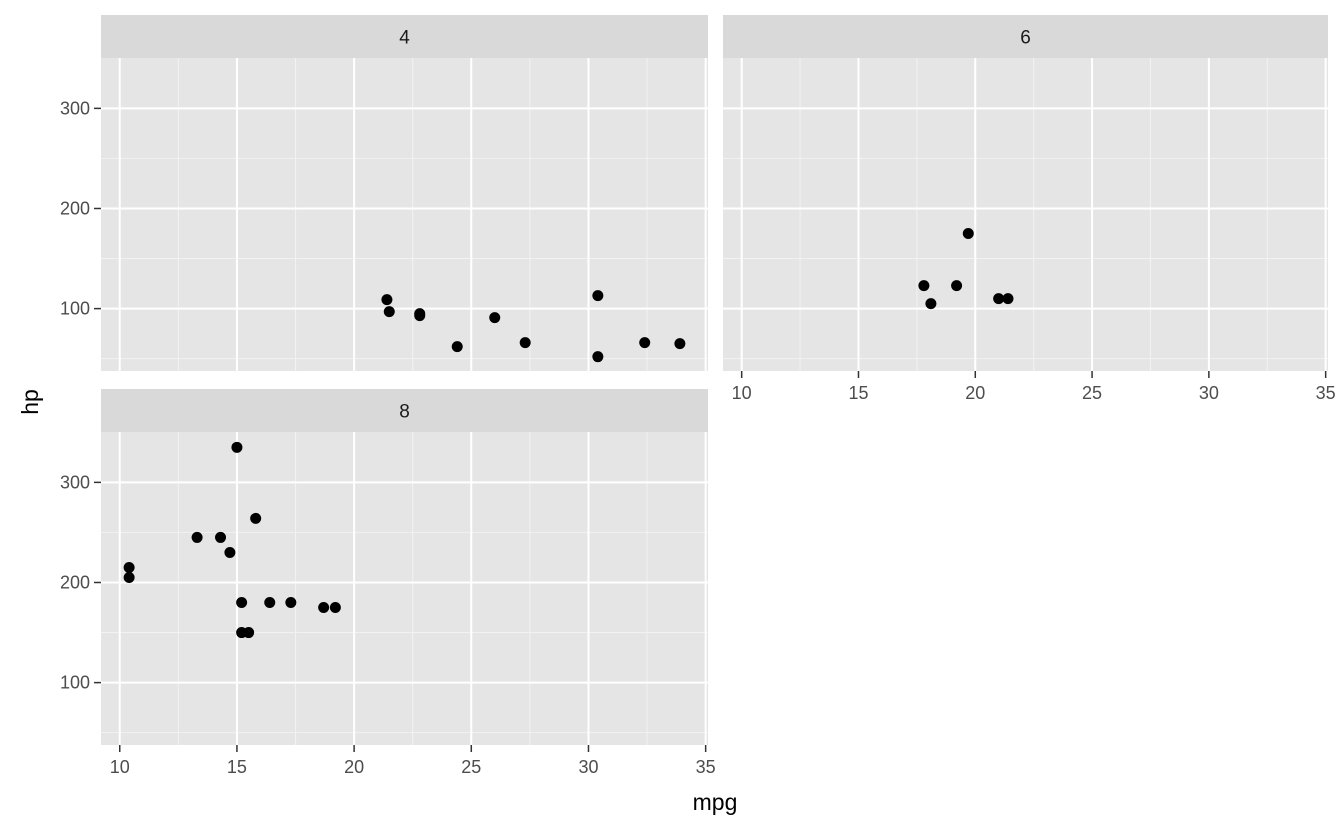 The width and height of the screenshot is (1344, 830). I want to click on facet-strip-label: 8, so click(404, 412).